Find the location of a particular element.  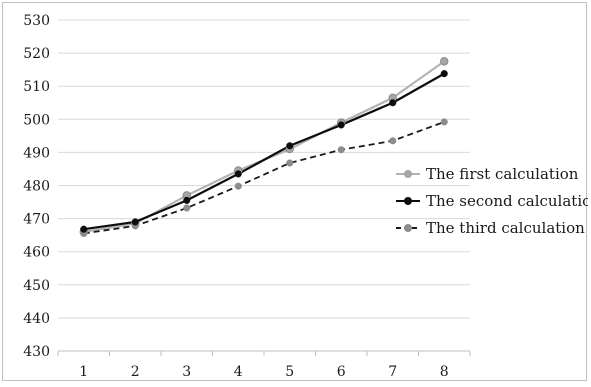

x-tick-label: 2 is located at coordinates (135, 372).